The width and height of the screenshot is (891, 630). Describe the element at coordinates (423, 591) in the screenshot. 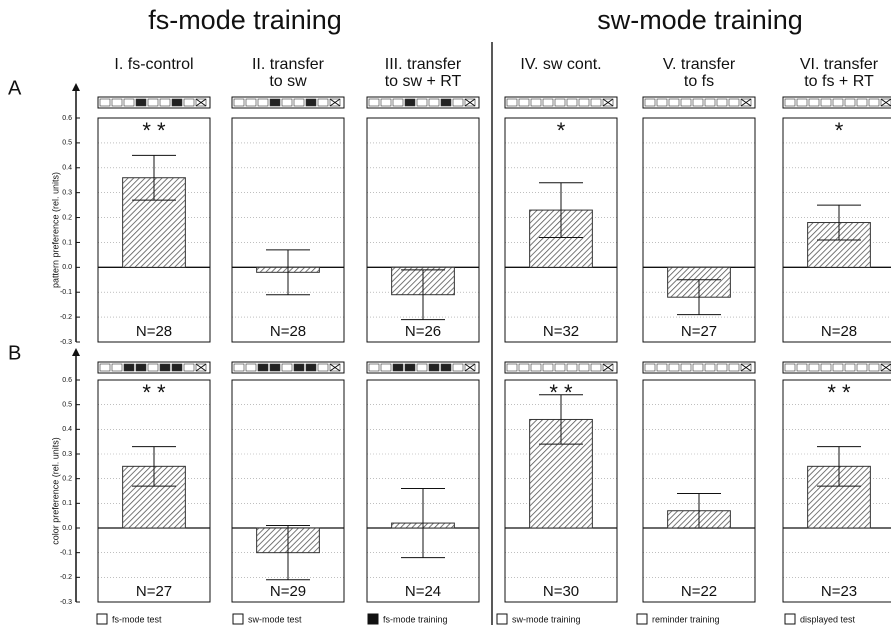

I see `n-label: N=24` at that location.